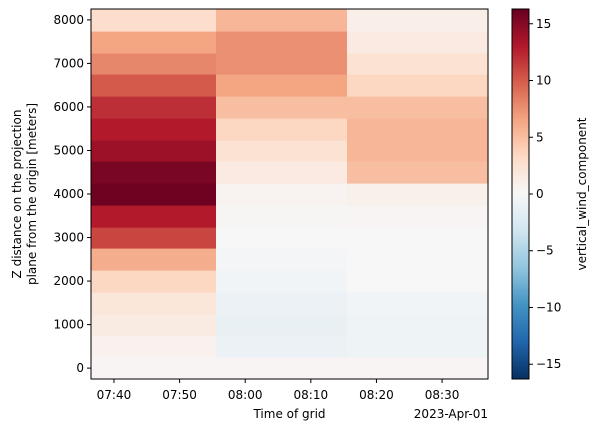  I want to click on cell-col1-z3500, so click(282, 216).